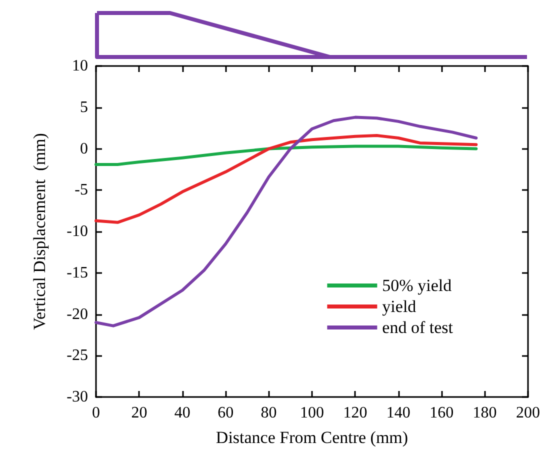  What do you see at coordinates (84, 149) in the screenshot?
I see `y-tick-label: 0` at bounding box center [84, 149].